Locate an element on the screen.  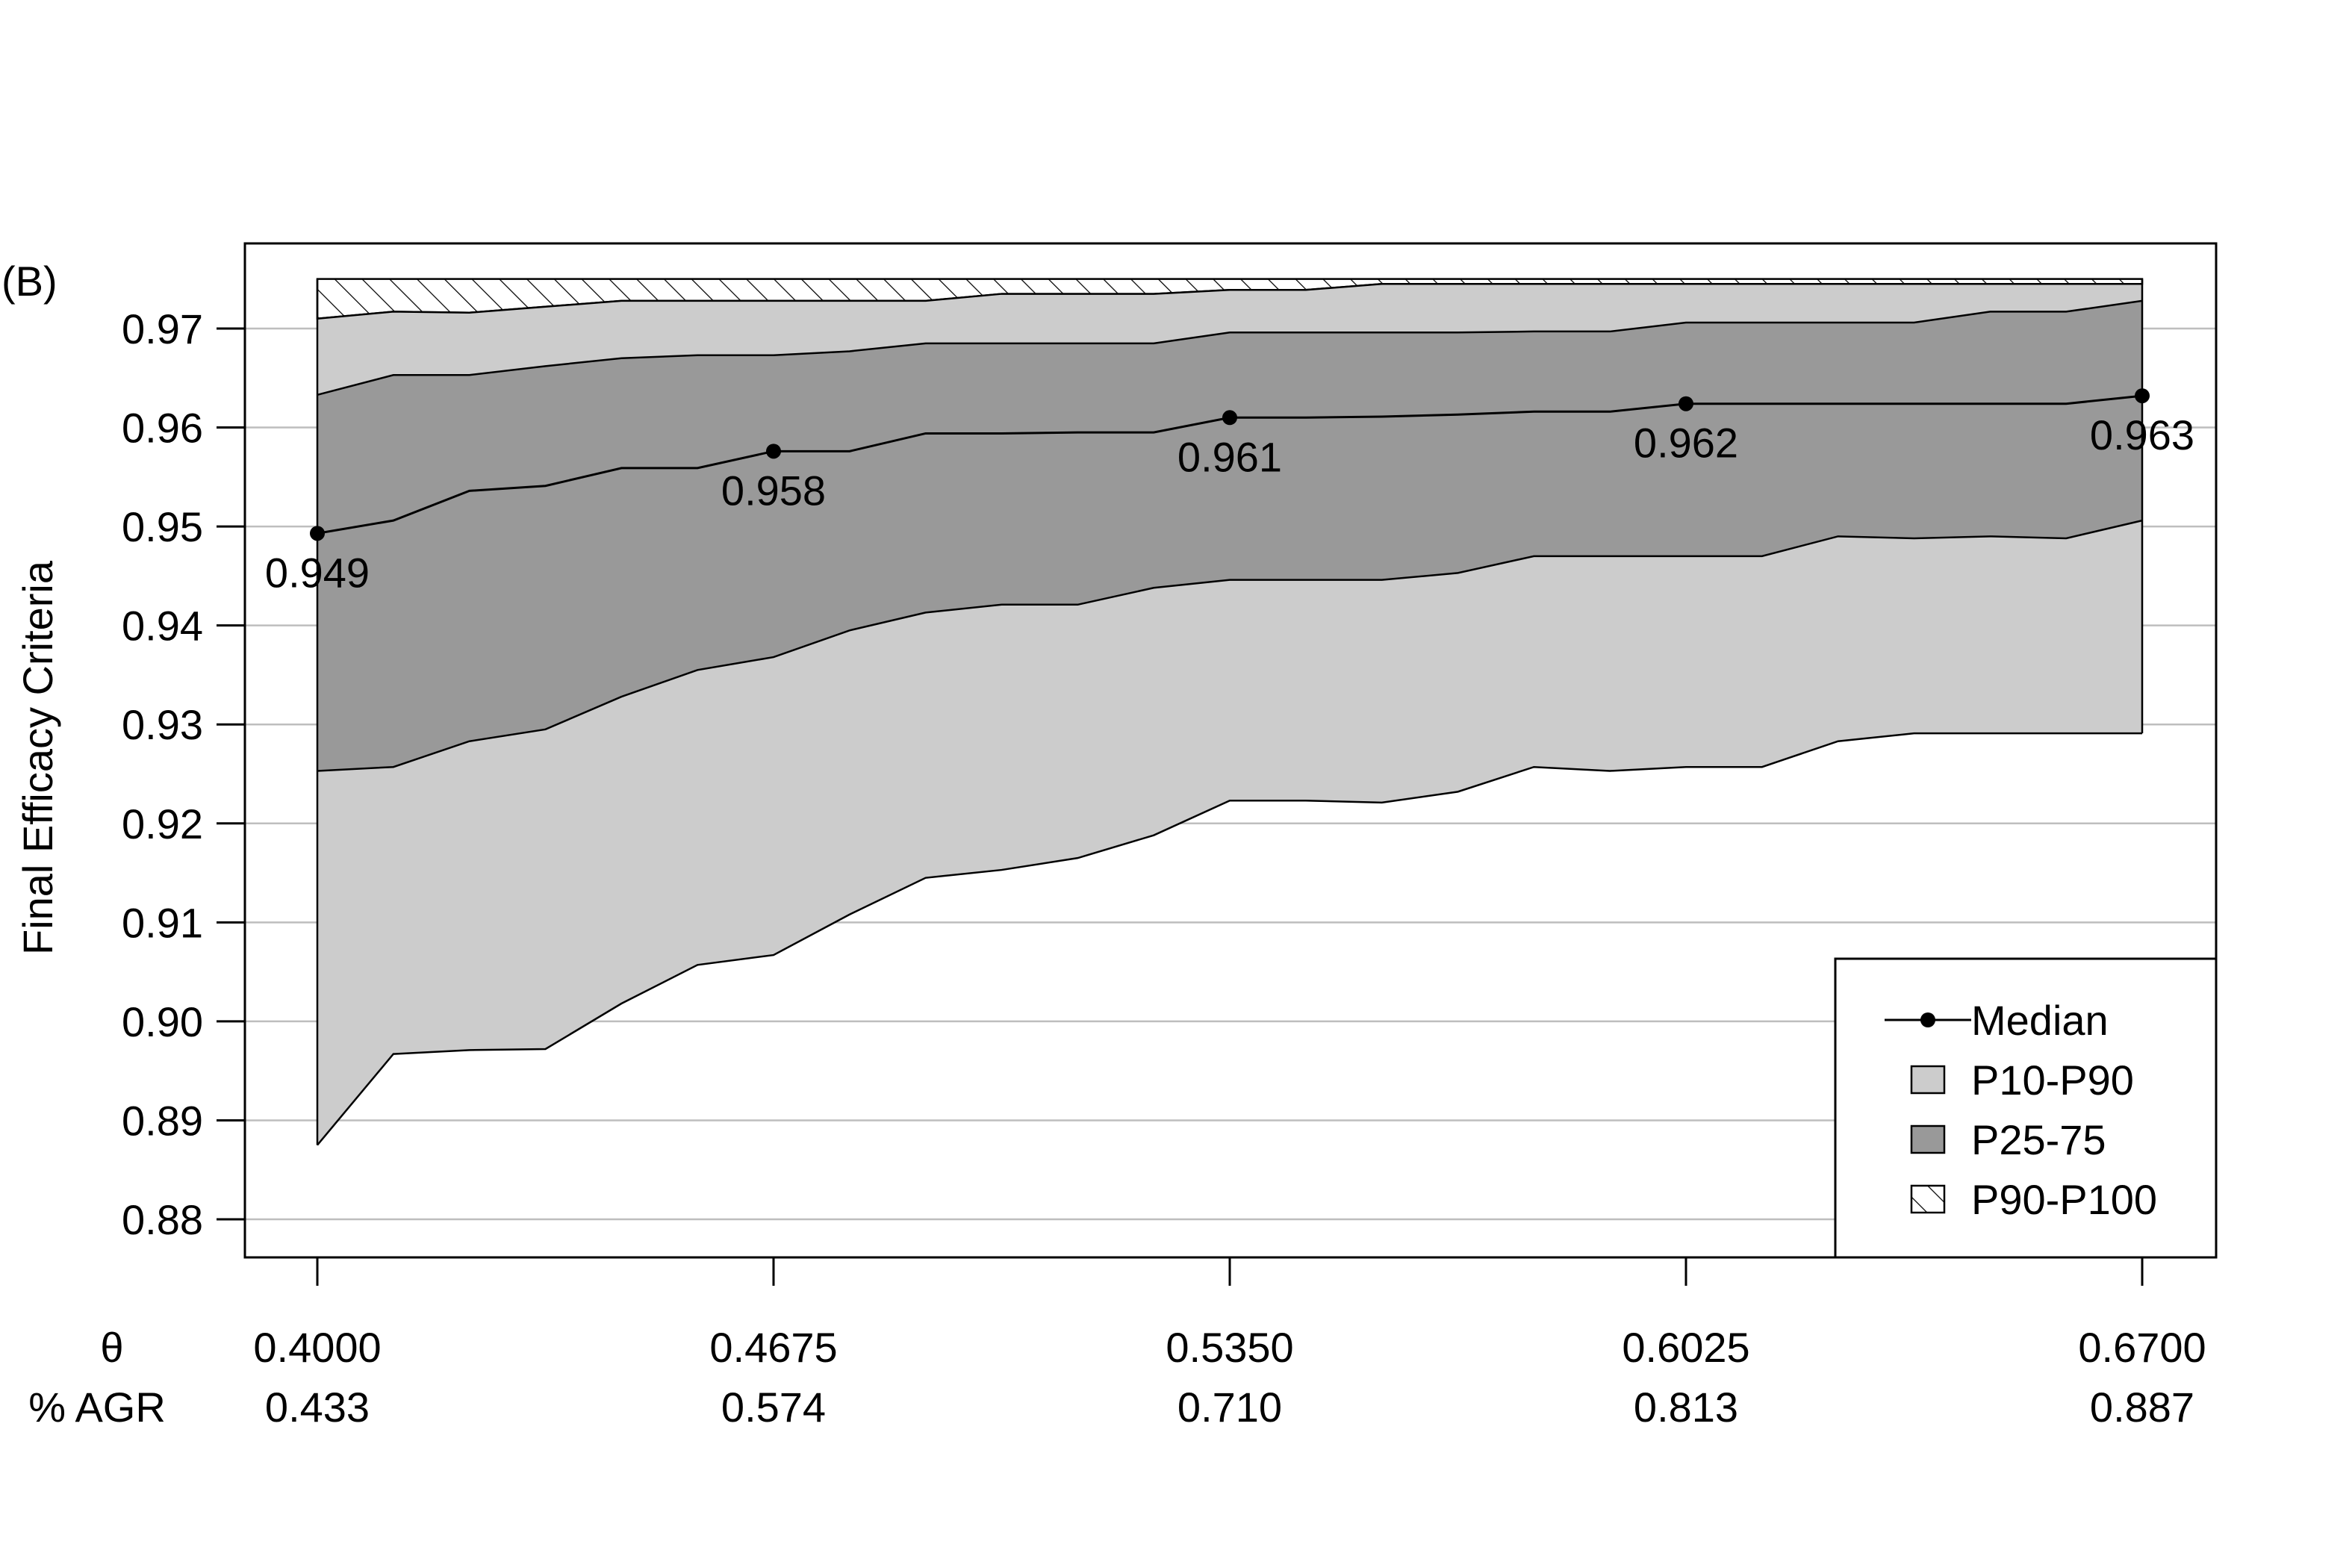
y-tick-label: 0.94 is located at coordinates (162, 626).